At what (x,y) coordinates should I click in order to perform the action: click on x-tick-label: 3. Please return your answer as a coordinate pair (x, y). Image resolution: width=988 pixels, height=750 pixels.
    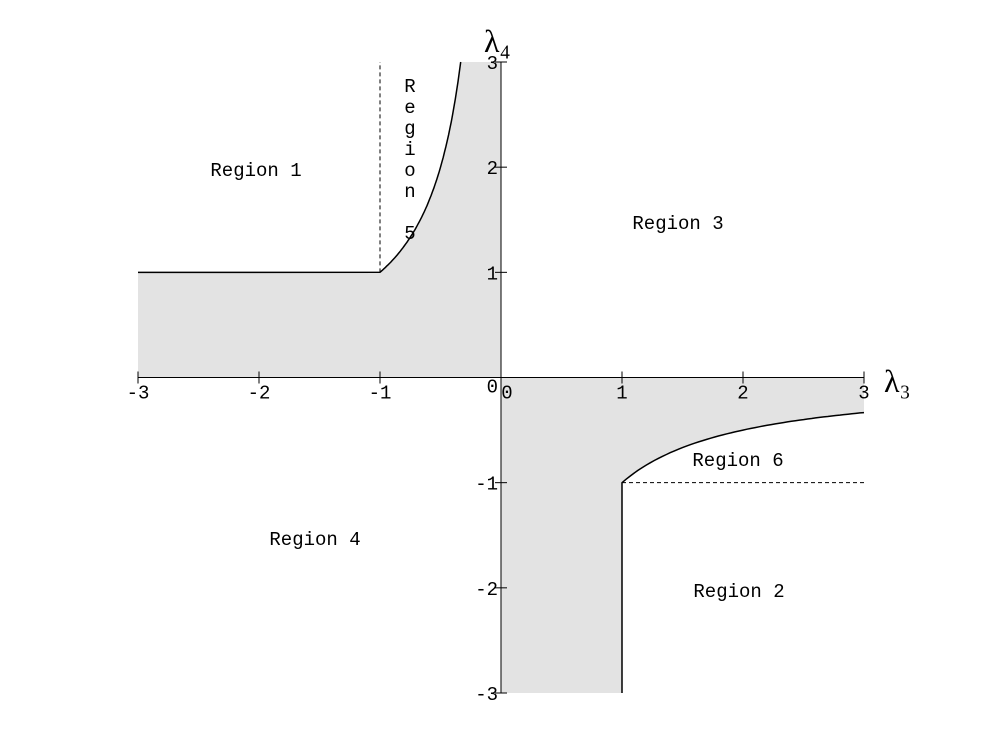
    Looking at the image, I should click on (863, 394).